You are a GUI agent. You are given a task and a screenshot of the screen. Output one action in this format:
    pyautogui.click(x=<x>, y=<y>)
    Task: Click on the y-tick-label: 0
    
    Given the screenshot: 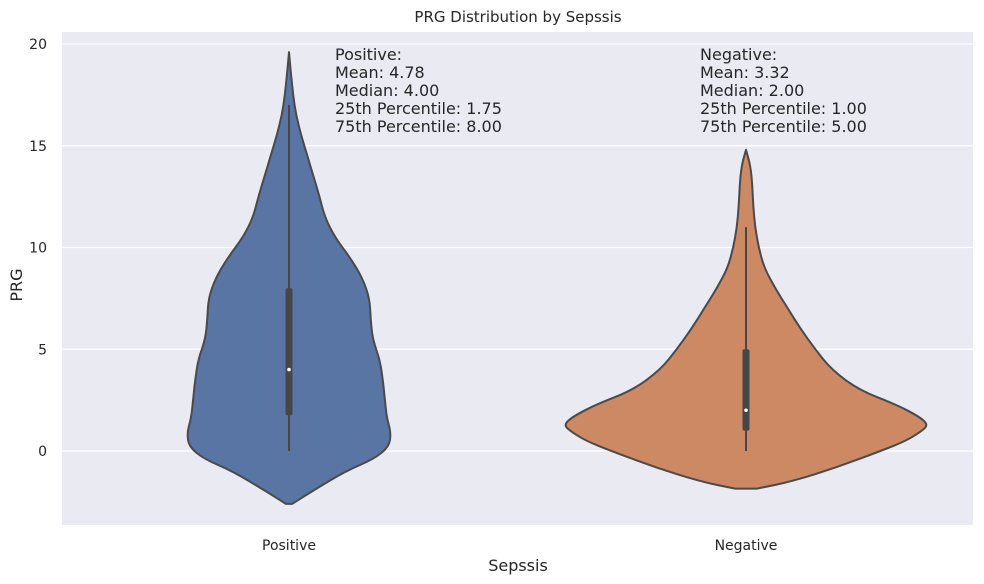 What is the action you would take?
    pyautogui.click(x=42, y=452)
    